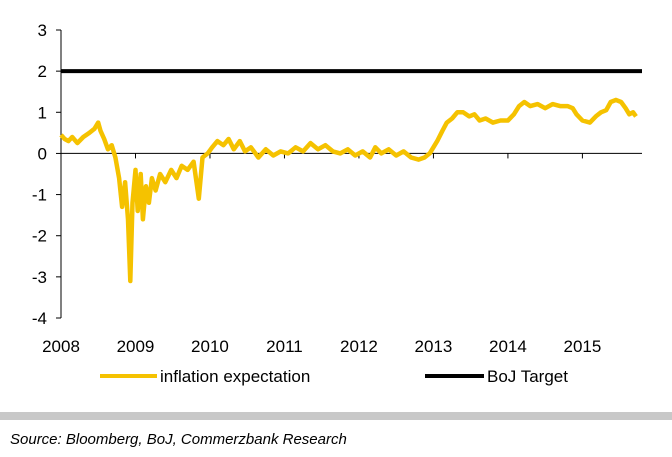 Image resolution: width=672 pixels, height=457 pixels. Describe the element at coordinates (235, 376) in the screenshot. I see `legend-label-inflation-expectation: inflation expectation` at that location.